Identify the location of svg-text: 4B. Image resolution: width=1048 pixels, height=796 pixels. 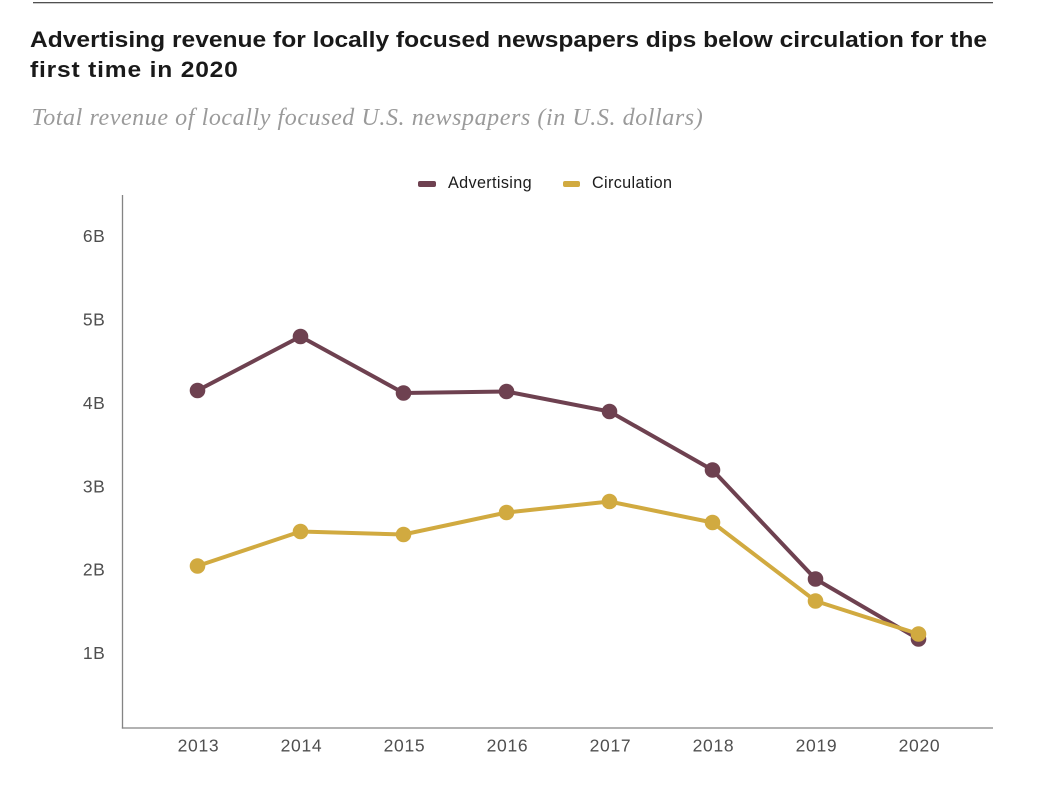
(94, 403).